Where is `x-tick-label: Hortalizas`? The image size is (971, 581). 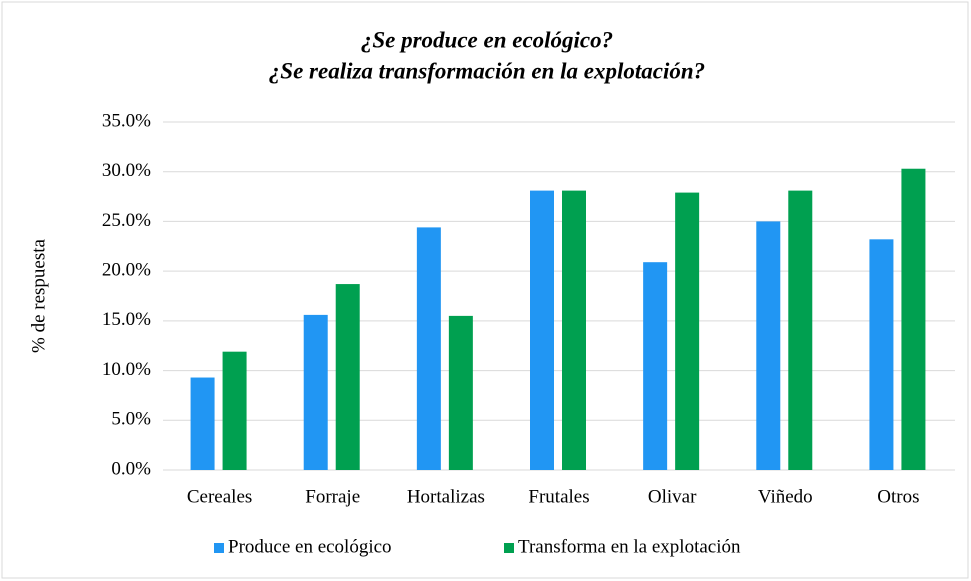
x-tick-label: Hortalizas is located at coordinates (446, 496).